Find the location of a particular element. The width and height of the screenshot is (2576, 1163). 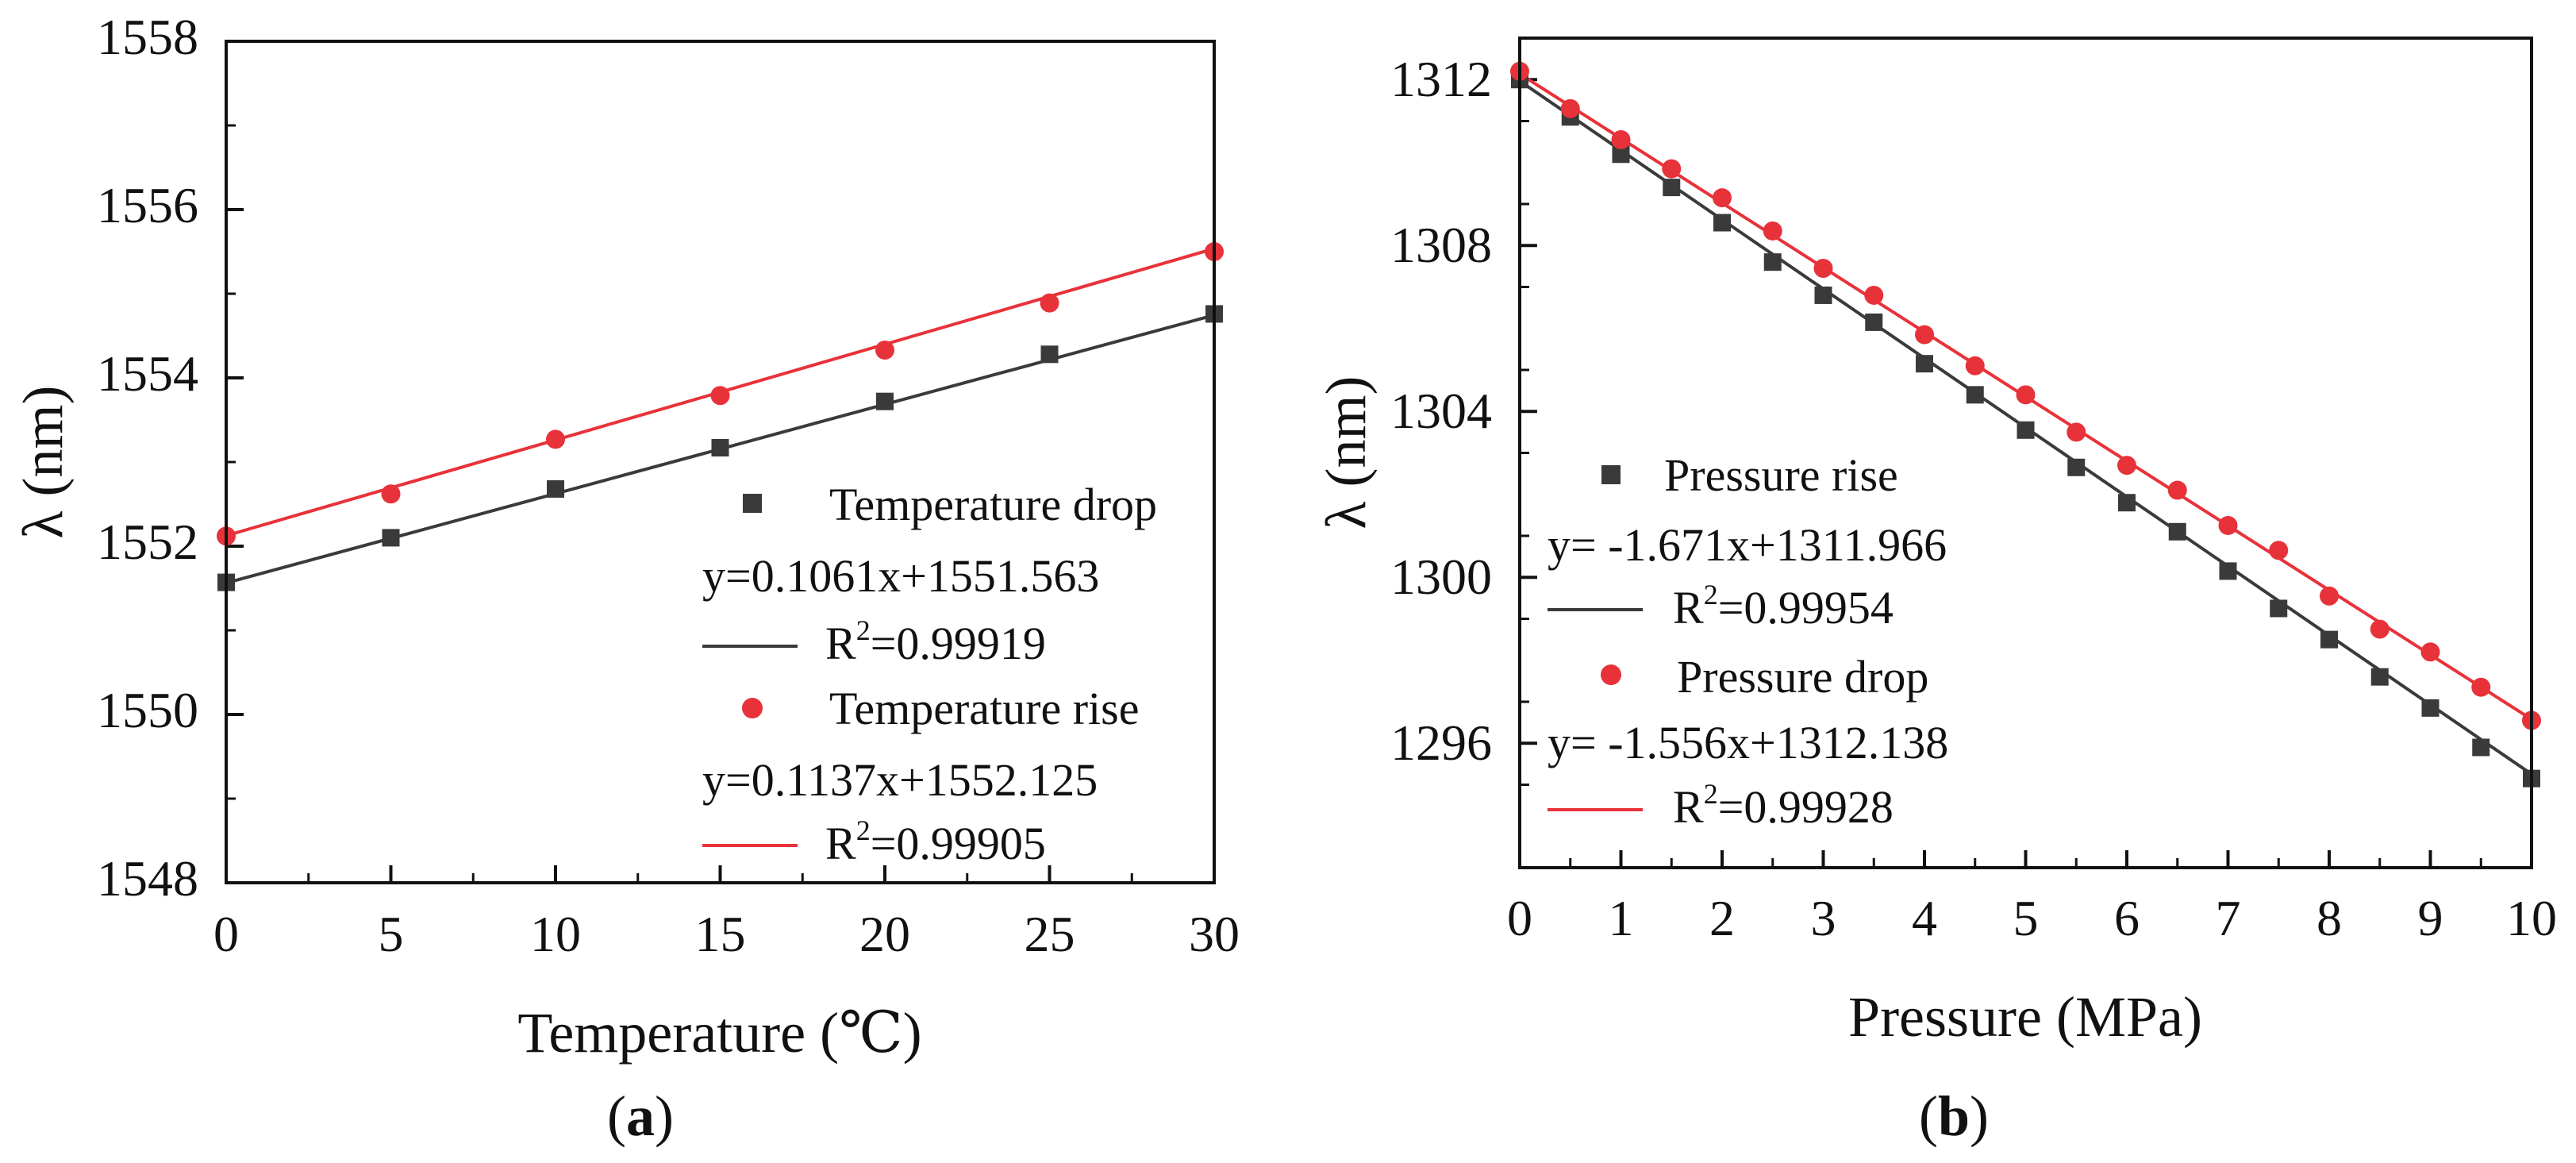

chart-b-y-axis-title: λ (nm) is located at coordinates (1346, 453).